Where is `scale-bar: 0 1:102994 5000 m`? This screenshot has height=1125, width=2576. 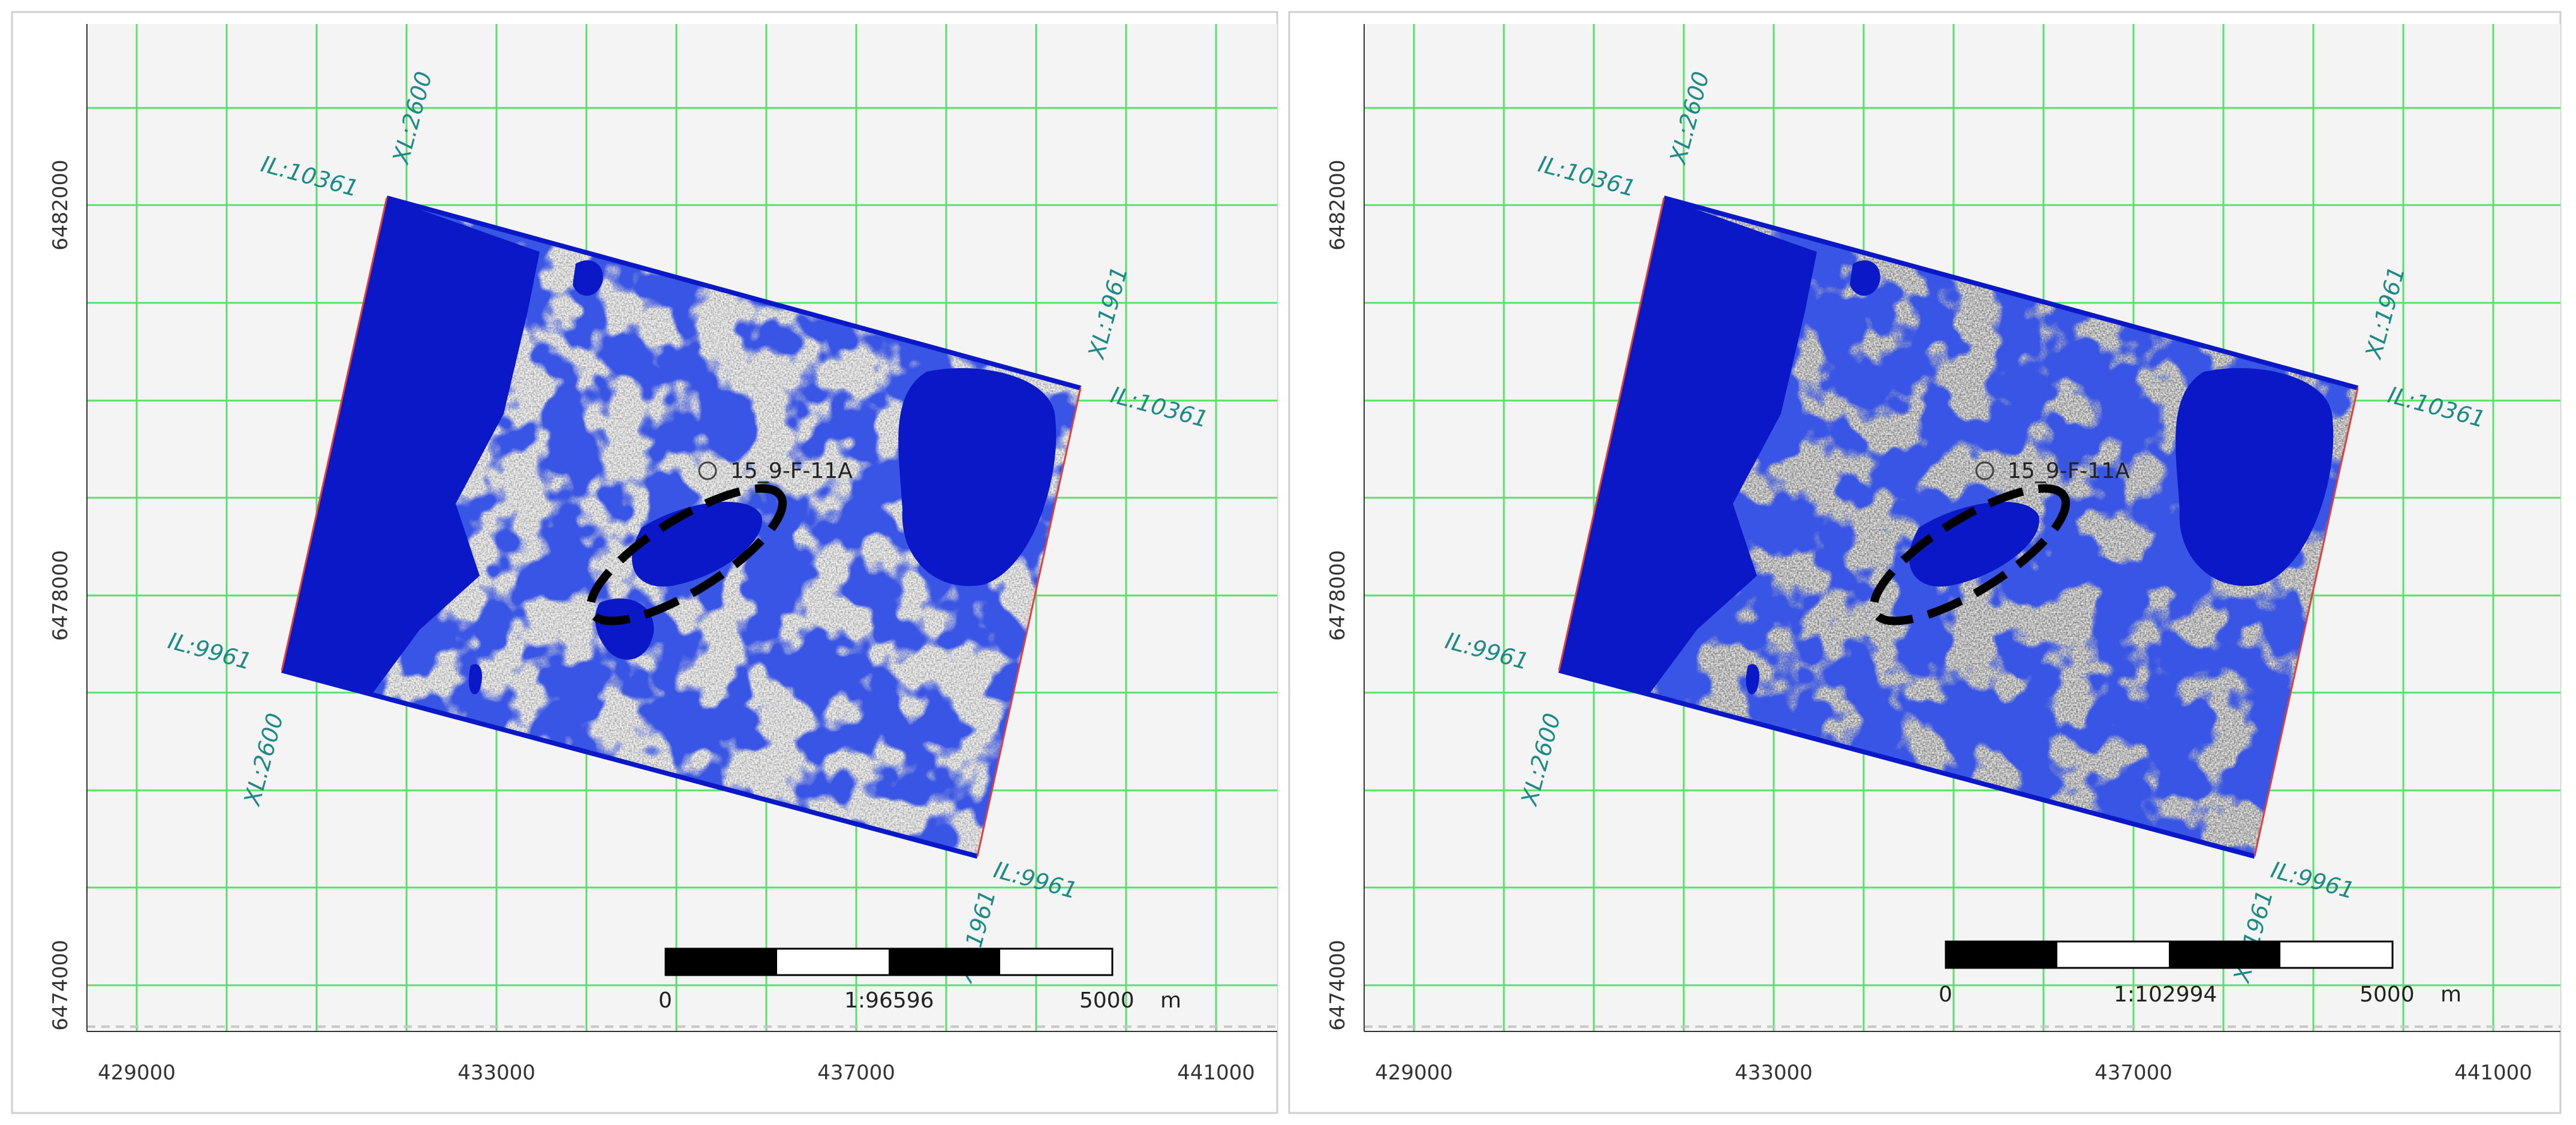
scale-bar: 0 1:102994 5000 m is located at coordinates (2200, 973).